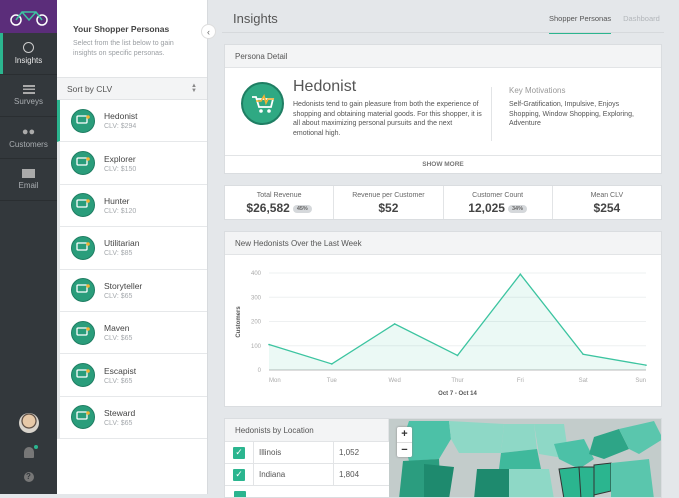 The height and width of the screenshot is (498, 679). What do you see at coordinates (486, 208) in the screenshot?
I see `stat-value: 12,025` at bounding box center [486, 208].